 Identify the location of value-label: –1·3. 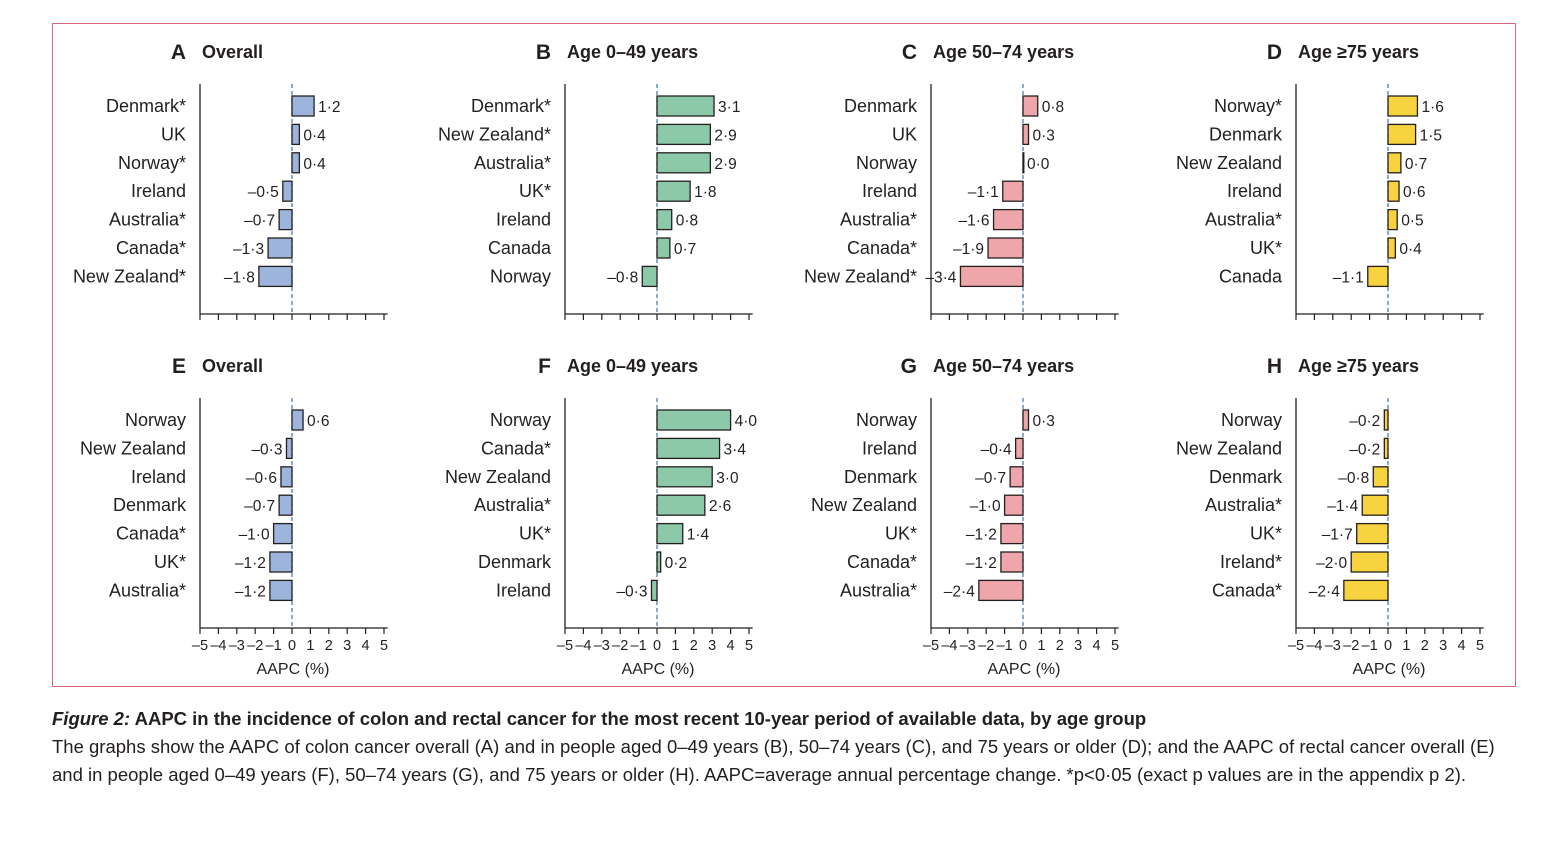
(248, 249).